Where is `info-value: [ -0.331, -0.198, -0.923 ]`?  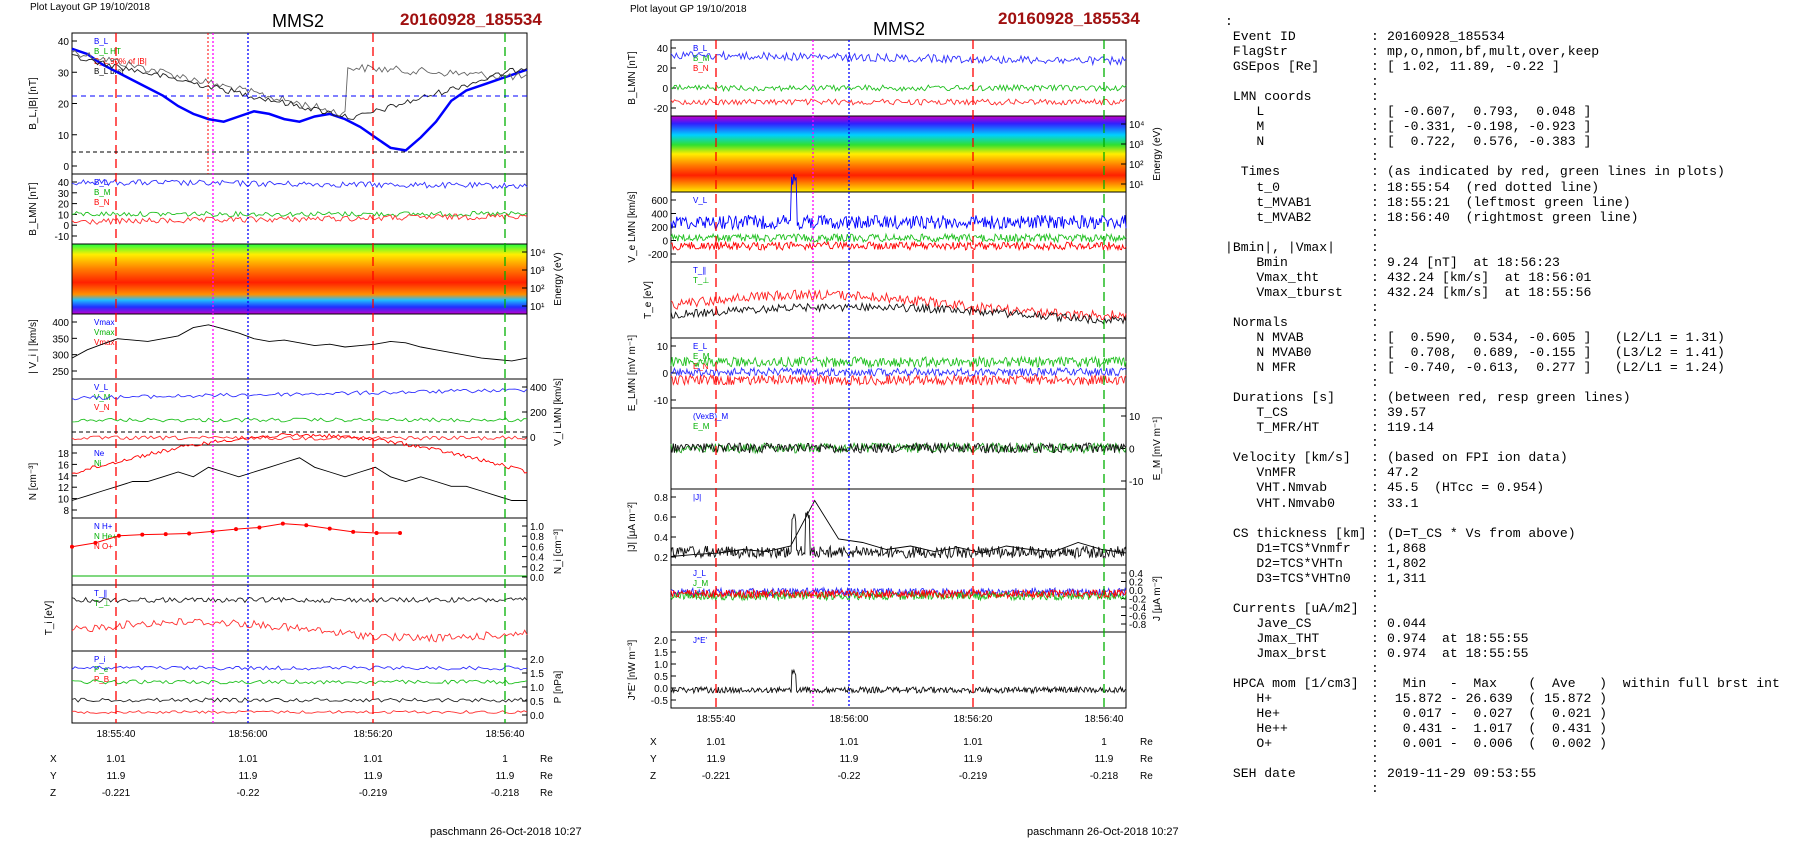 info-value: [ -0.331, -0.198, -0.923 ] is located at coordinates (1489, 127).